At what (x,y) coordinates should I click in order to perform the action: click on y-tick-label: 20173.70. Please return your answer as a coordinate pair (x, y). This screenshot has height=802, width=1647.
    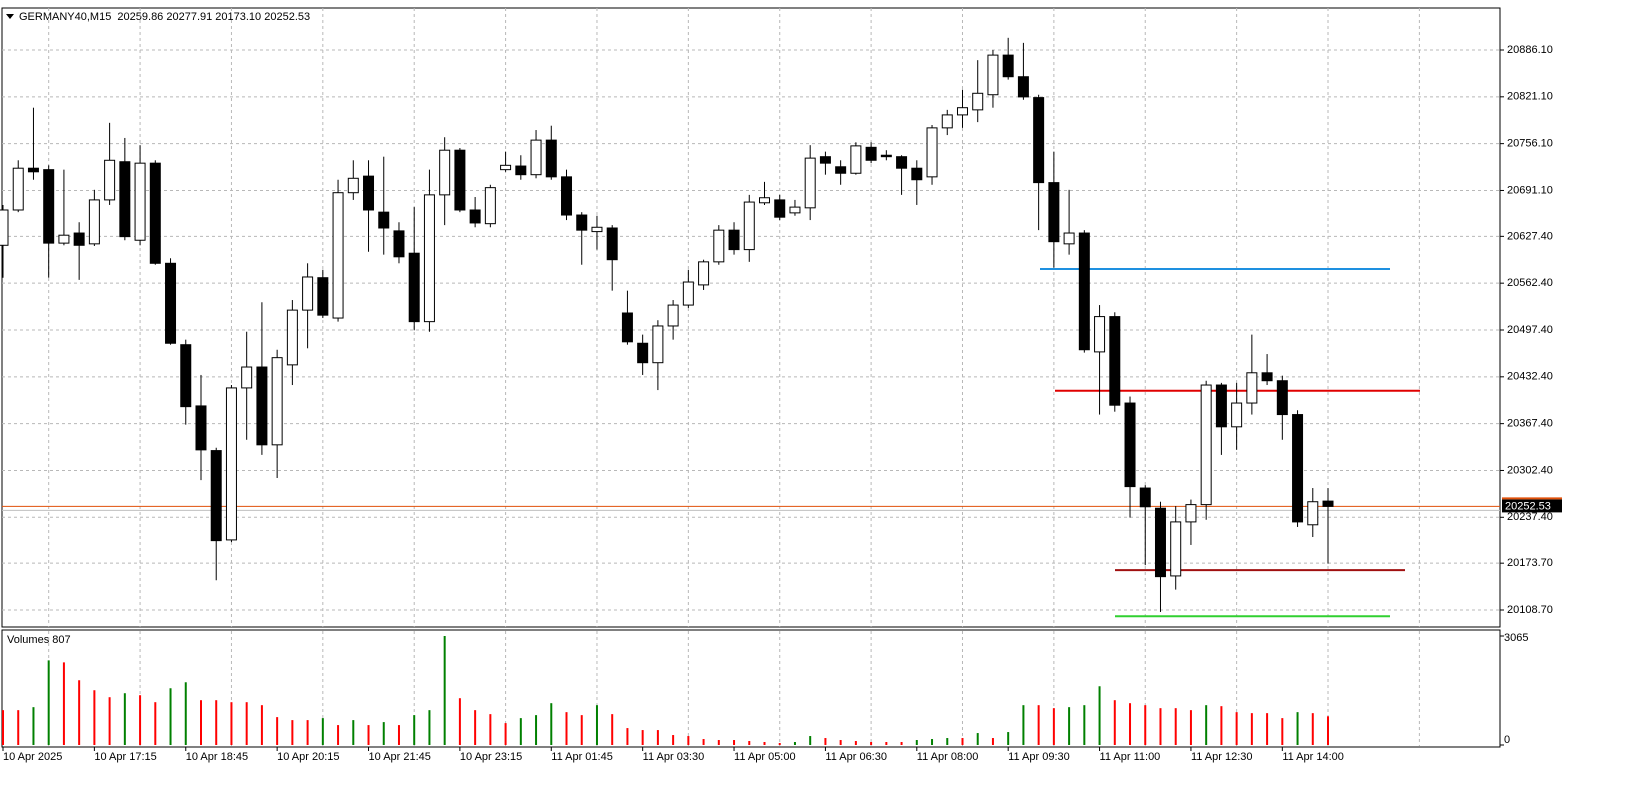
    Looking at the image, I should click on (1530, 563).